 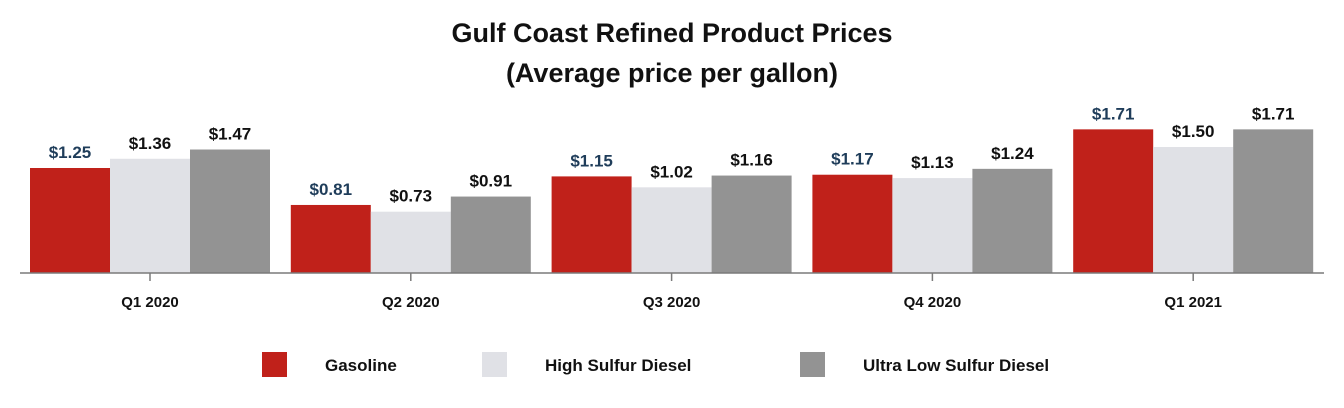 What do you see at coordinates (751, 224) in the screenshot?
I see `bar-ultra-low-sulfur-diesel-q3-2020` at bounding box center [751, 224].